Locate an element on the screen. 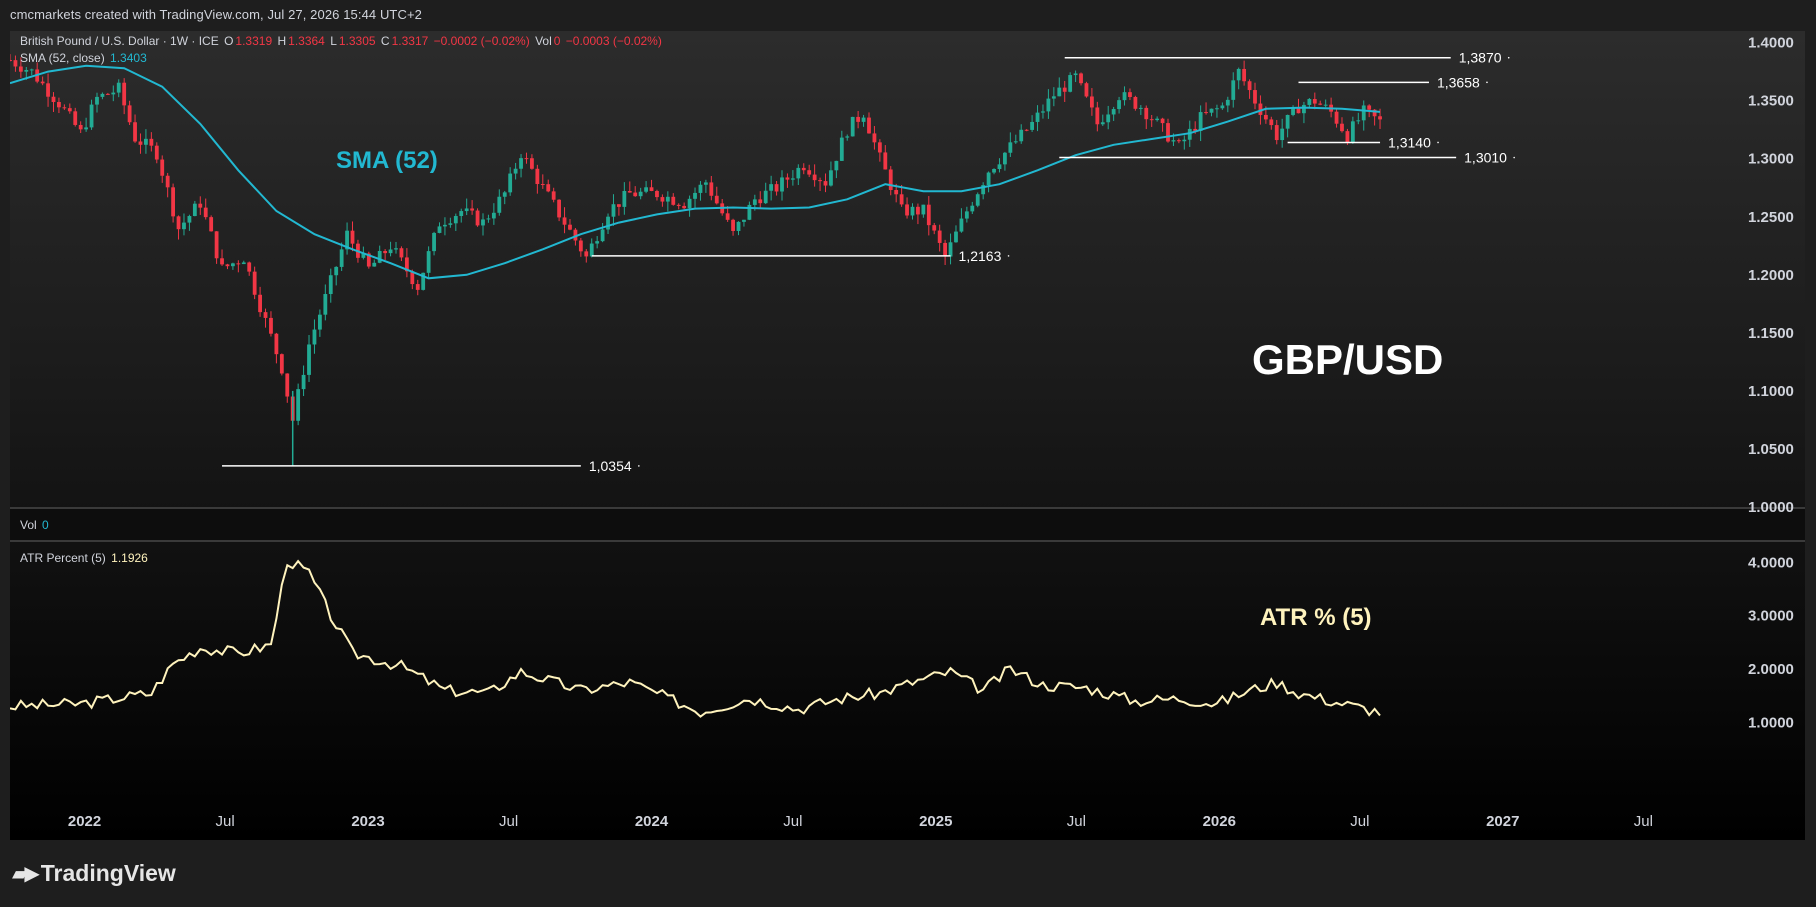 The height and width of the screenshot is (907, 1816). vol-pane-legend: Vol 0 is located at coordinates (35, 525).